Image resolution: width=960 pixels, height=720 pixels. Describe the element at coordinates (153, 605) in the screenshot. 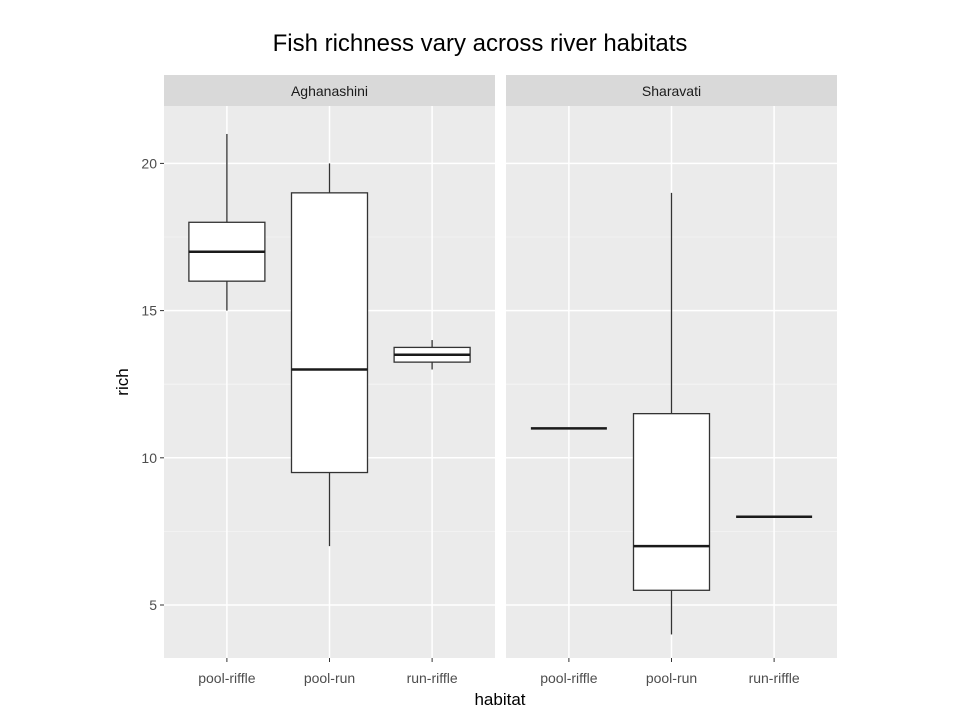

I see `y-tick-label: 5` at that location.